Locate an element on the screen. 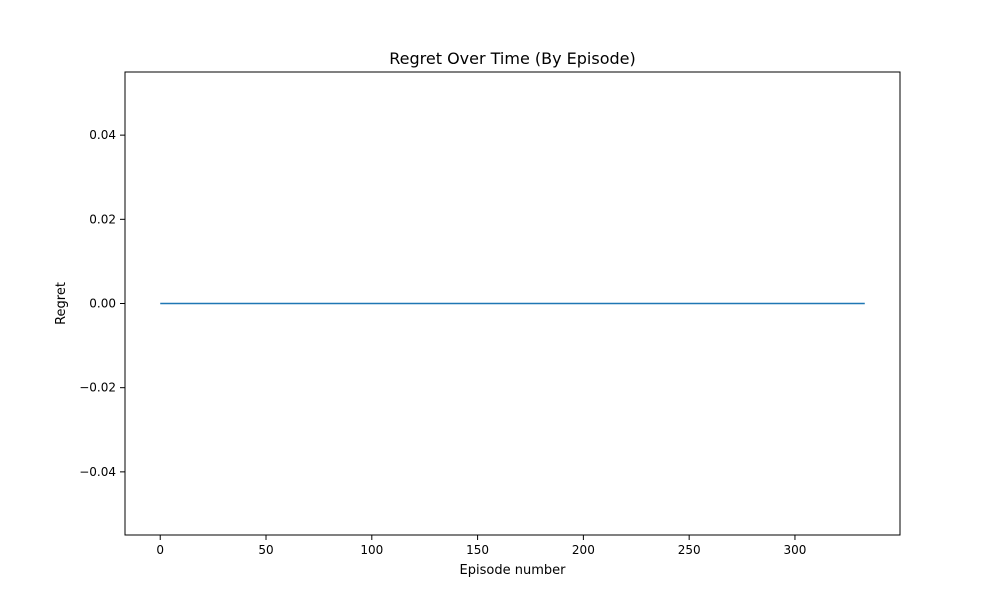 The image size is (1000, 600). x-tick-label: 150 is located at coordinates (477, 550).